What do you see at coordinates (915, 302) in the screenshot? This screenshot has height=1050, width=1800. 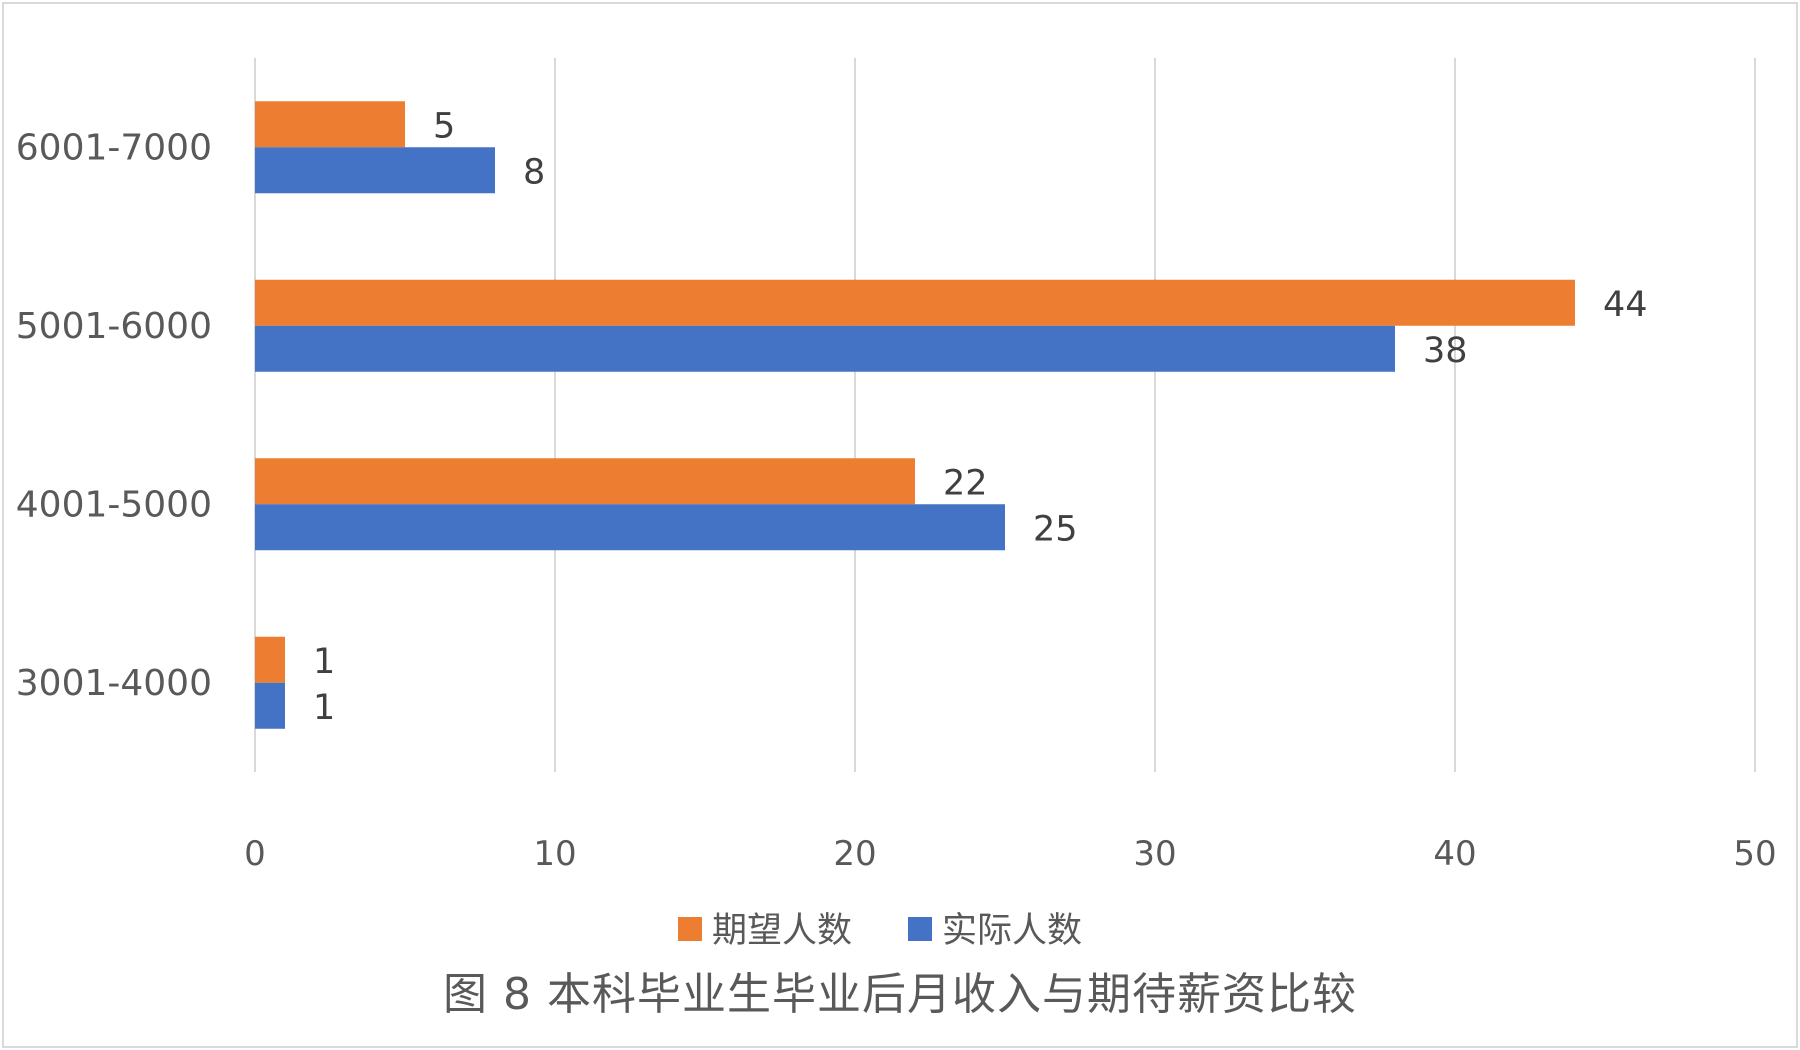 I see `bar-5001-6000-expected` at bounding box center [915, 302].